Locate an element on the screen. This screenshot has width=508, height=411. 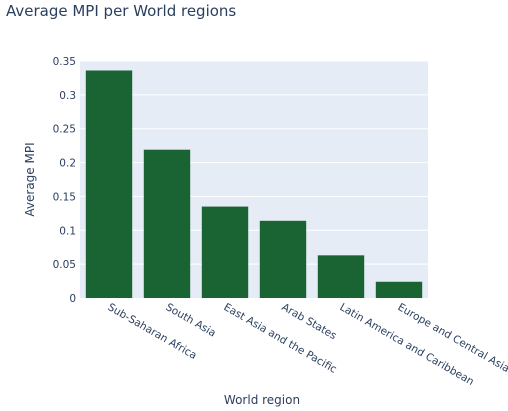
y-tick-label: 0.15 is located at coordinates (64, 197).